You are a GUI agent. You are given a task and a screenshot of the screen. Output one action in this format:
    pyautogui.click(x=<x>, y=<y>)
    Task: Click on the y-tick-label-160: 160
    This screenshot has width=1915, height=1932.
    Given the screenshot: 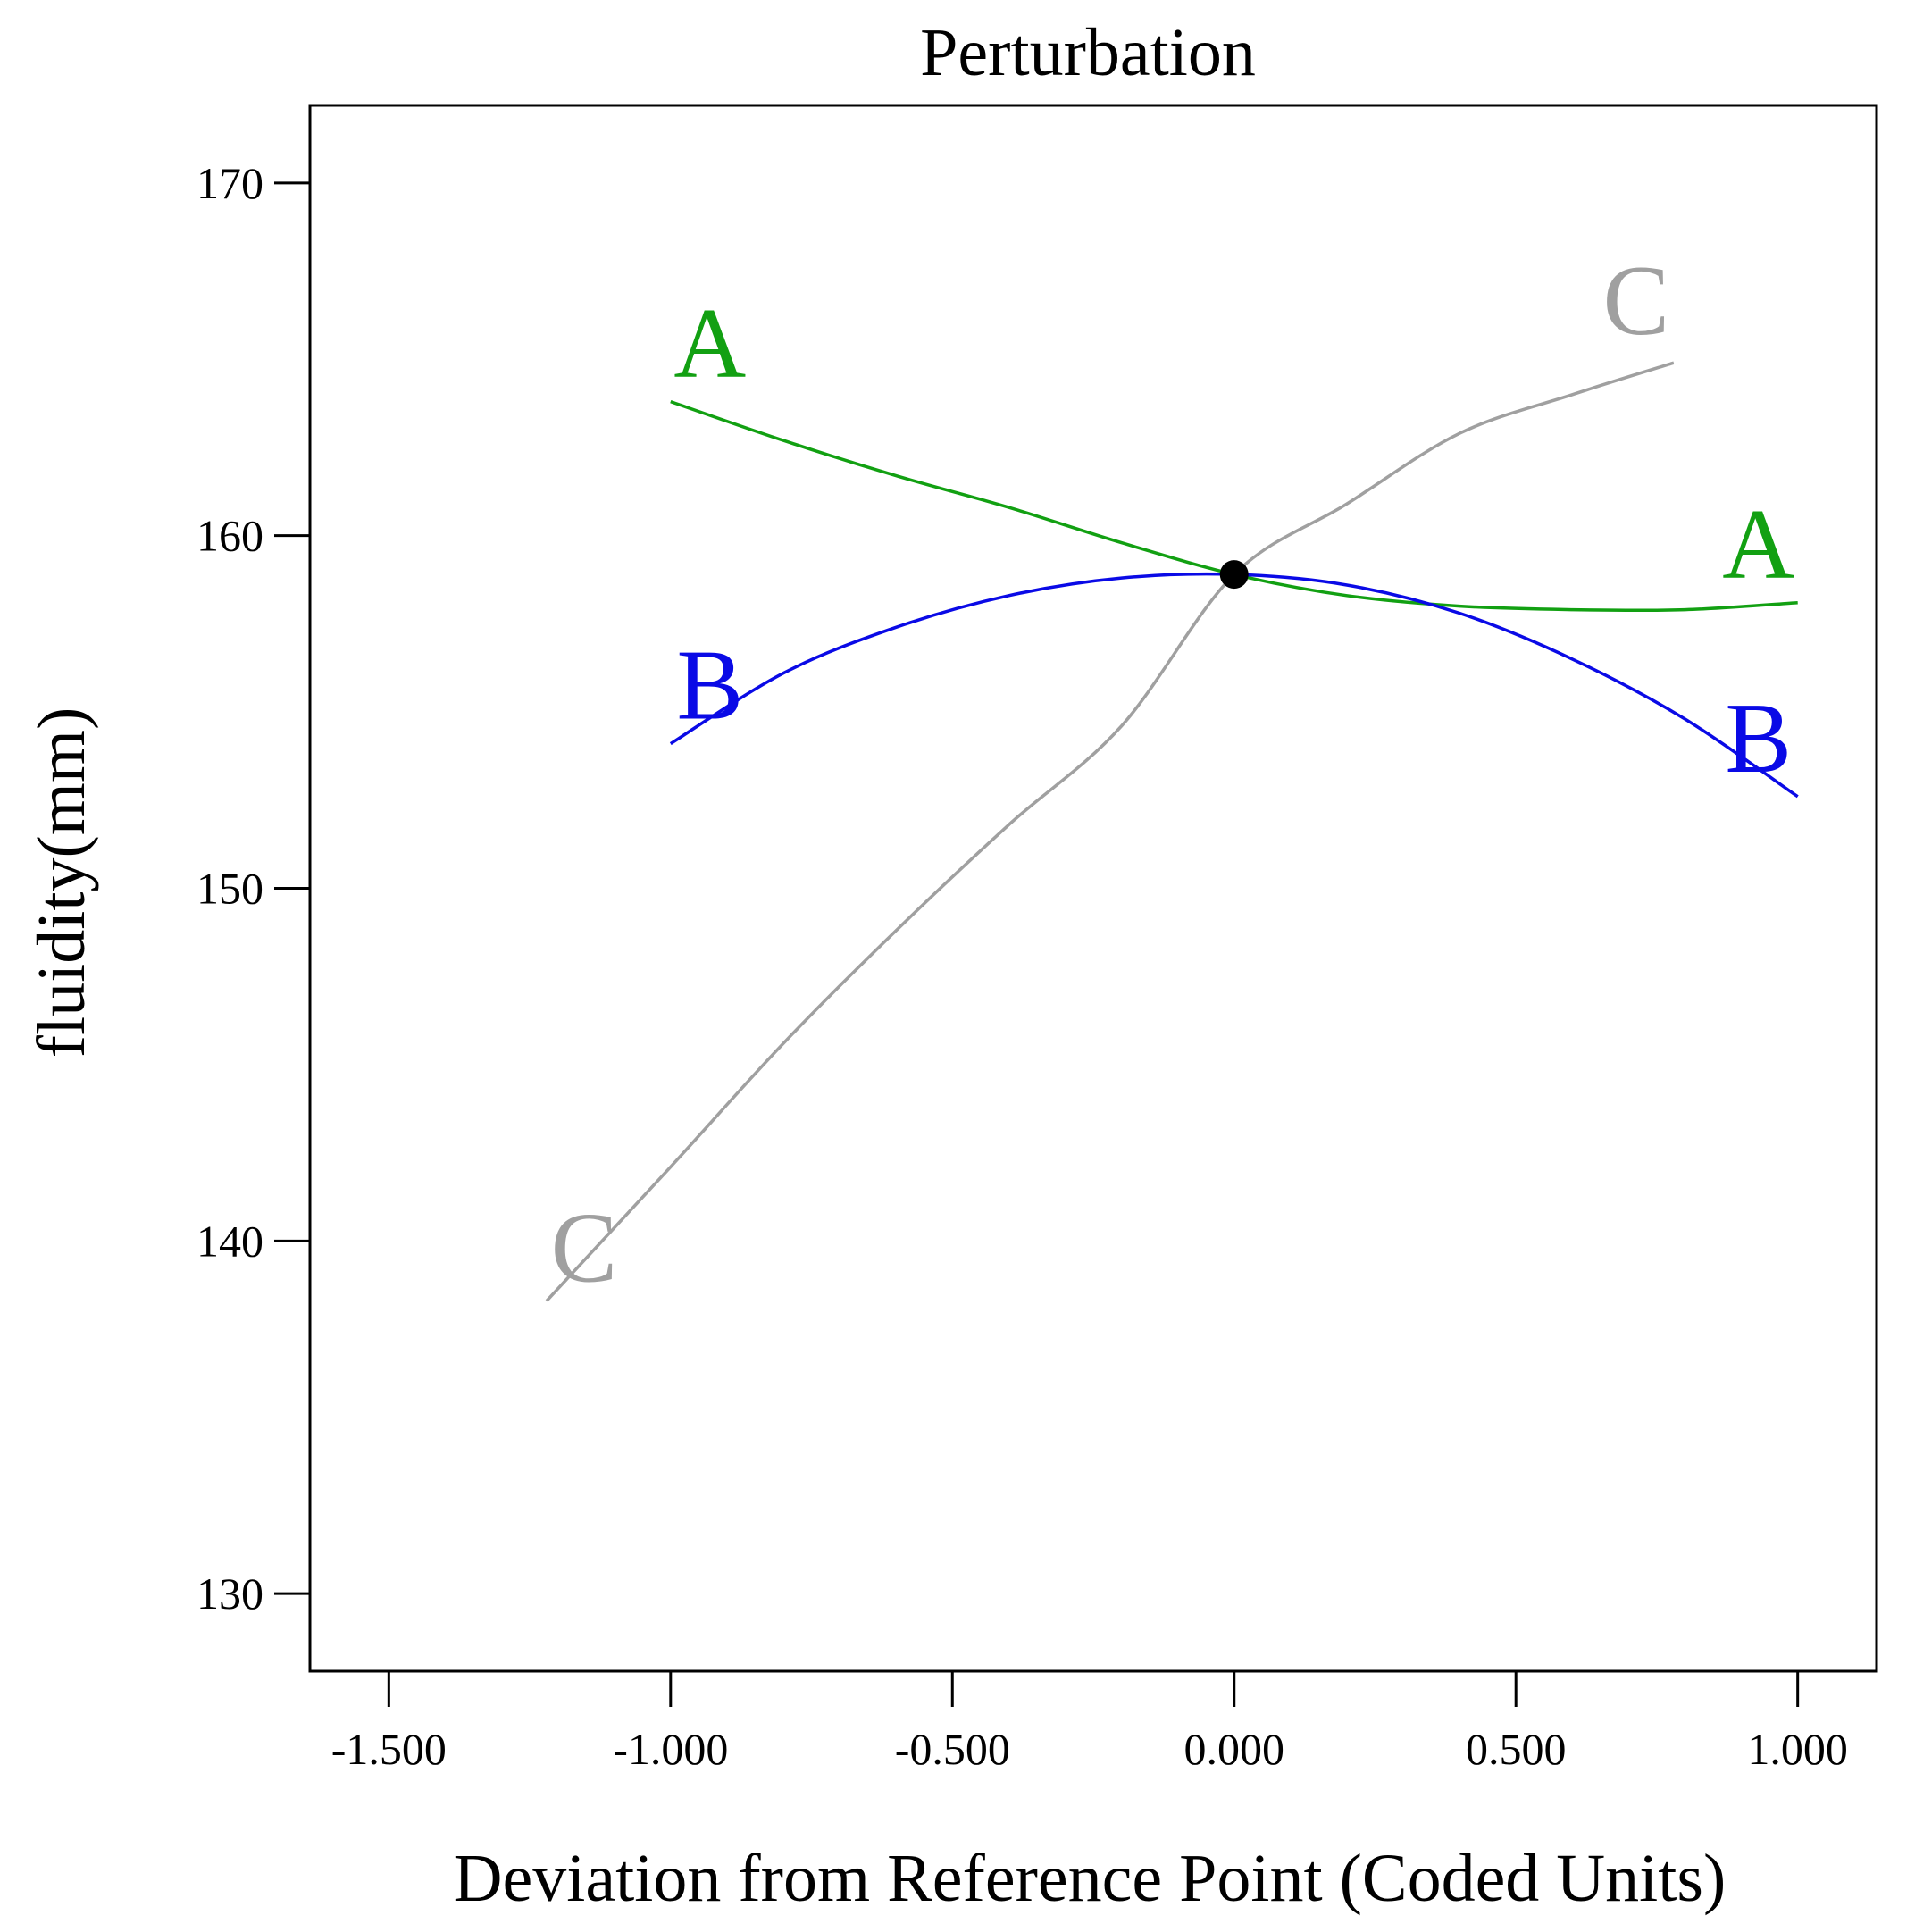 What is the action you would take?
    pyautogui.click(x=230, y=536)
    